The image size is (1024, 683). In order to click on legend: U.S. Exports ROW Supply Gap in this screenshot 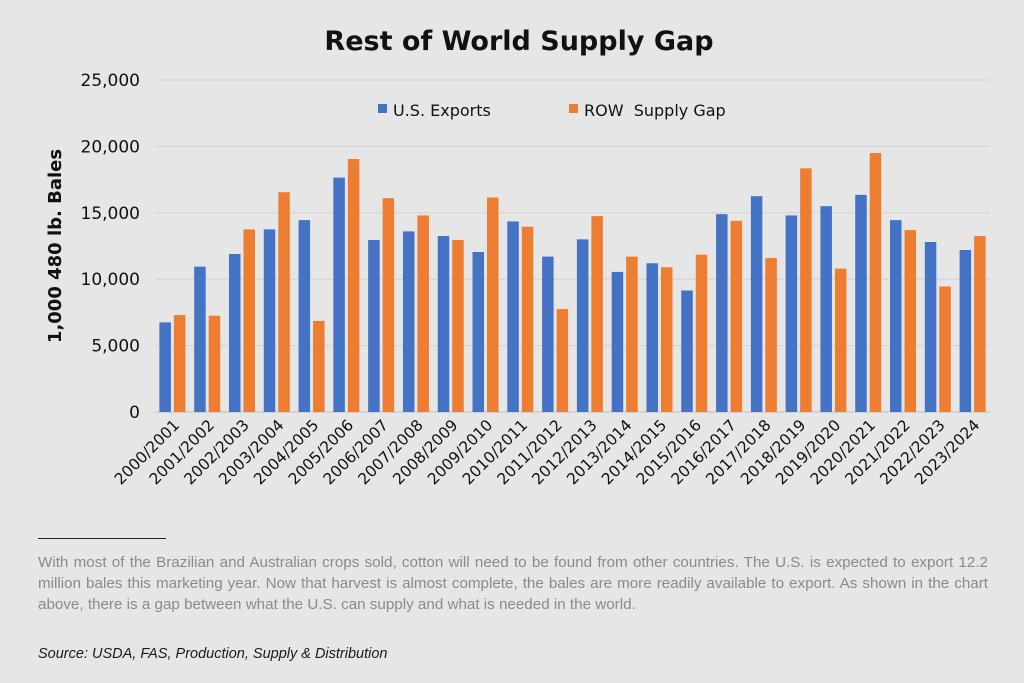, I will do `click(552, 110)`.